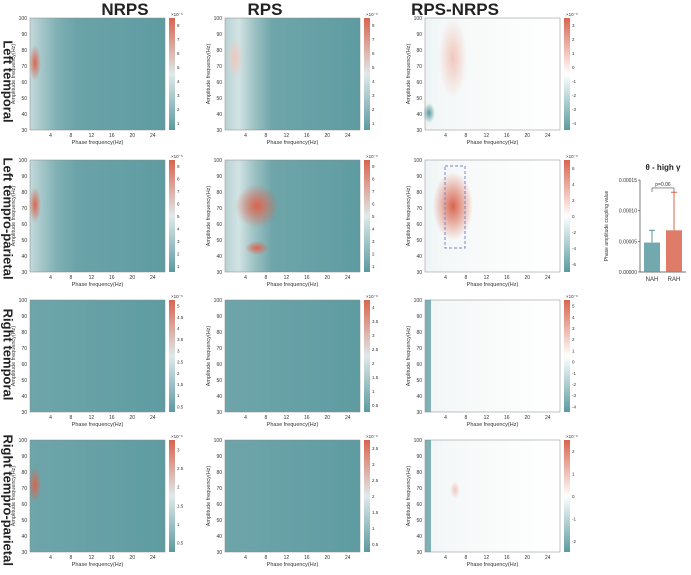 The width and height of the screenshot is (691, 575). I want to click on x-tick-label: 8, so click(466, 558).